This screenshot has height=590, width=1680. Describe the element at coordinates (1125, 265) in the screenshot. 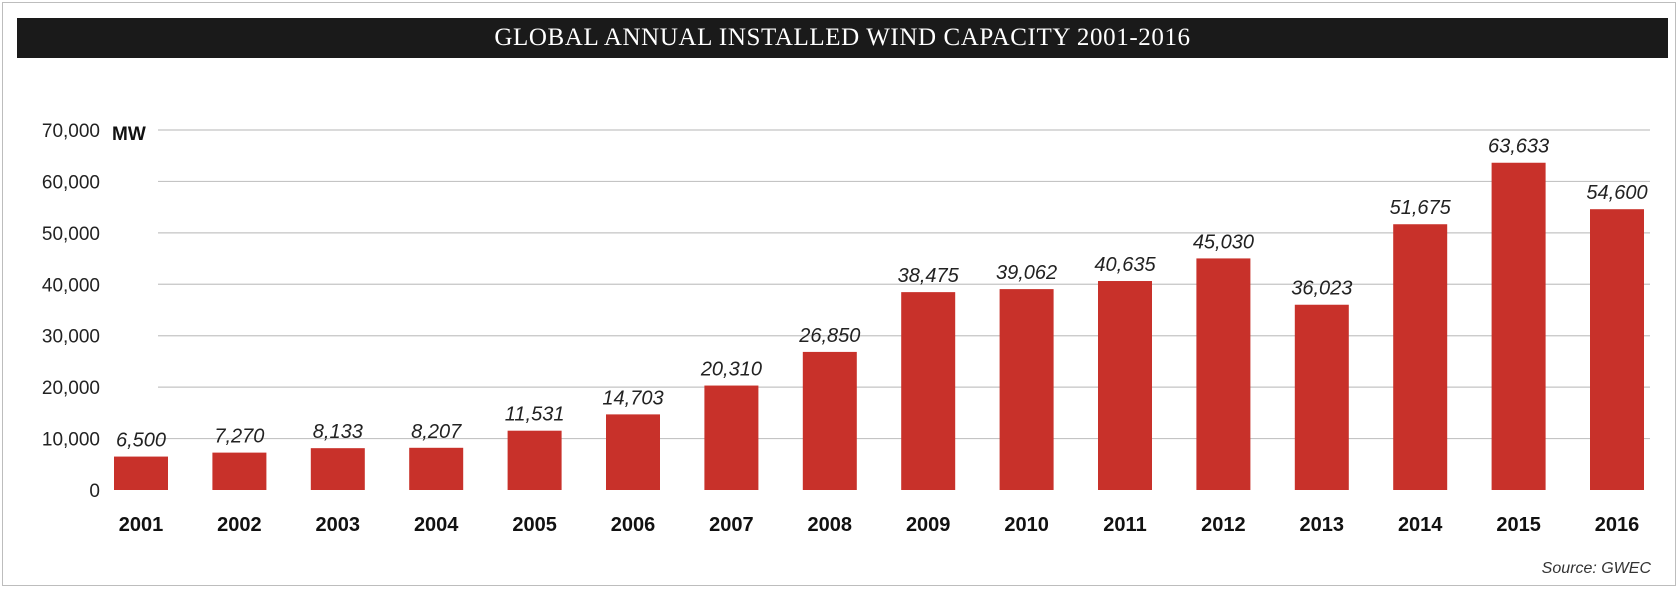

I see `value-label-2011: 40,635` at that location.